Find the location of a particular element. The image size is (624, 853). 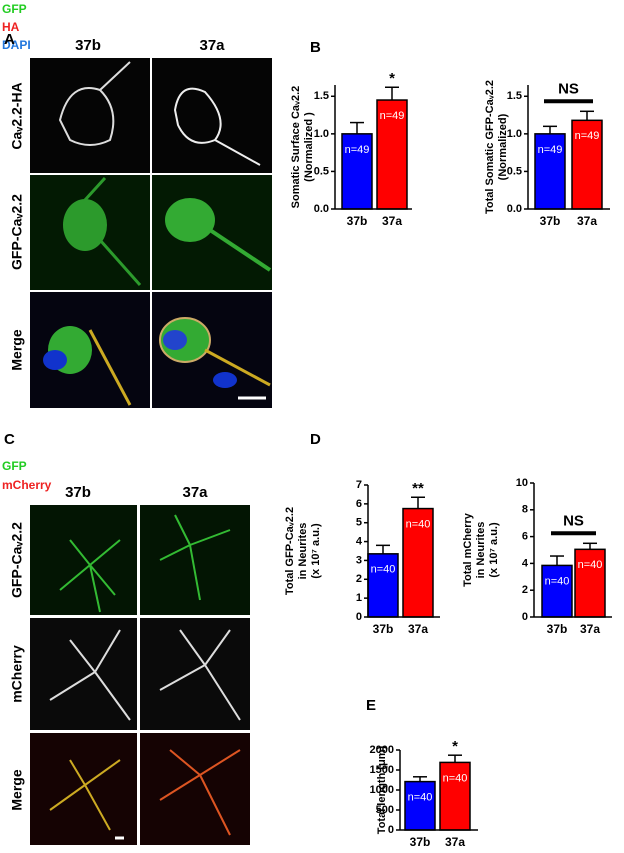

y-tick-label: 3 is located at coordinates (359, 560).